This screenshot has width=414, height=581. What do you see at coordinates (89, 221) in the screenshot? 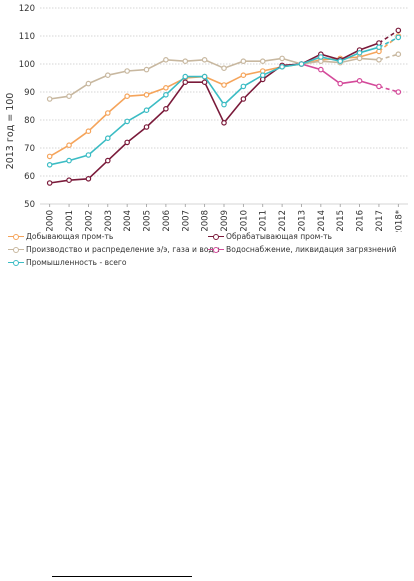
I see `x-tick-label: 2002` at bounding box center [89, 221].